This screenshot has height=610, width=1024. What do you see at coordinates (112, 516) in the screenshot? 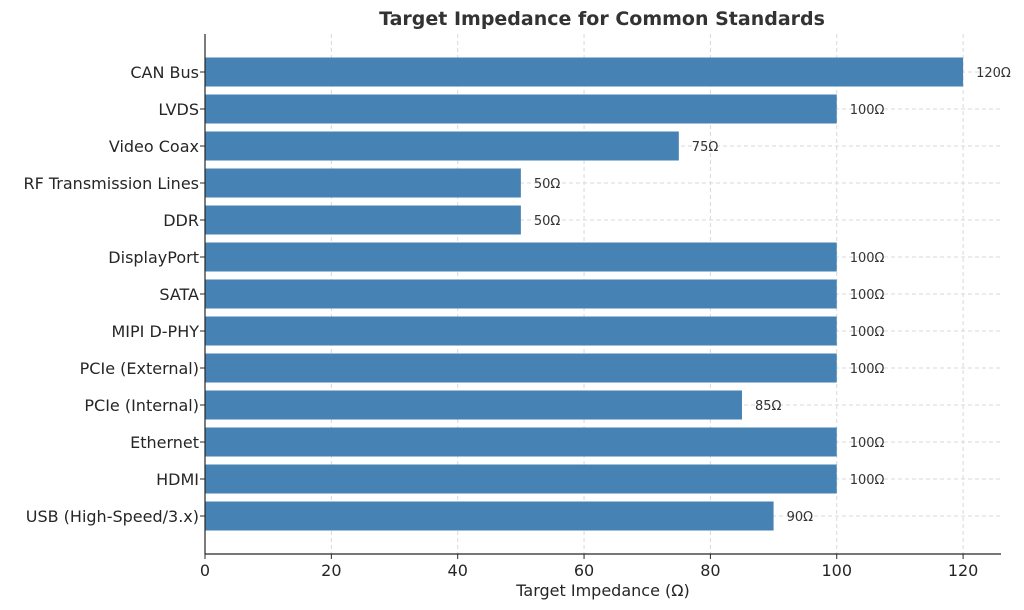
I see `category-label: USB (High-Speed/3.x)` at bounding box center [112, 516].